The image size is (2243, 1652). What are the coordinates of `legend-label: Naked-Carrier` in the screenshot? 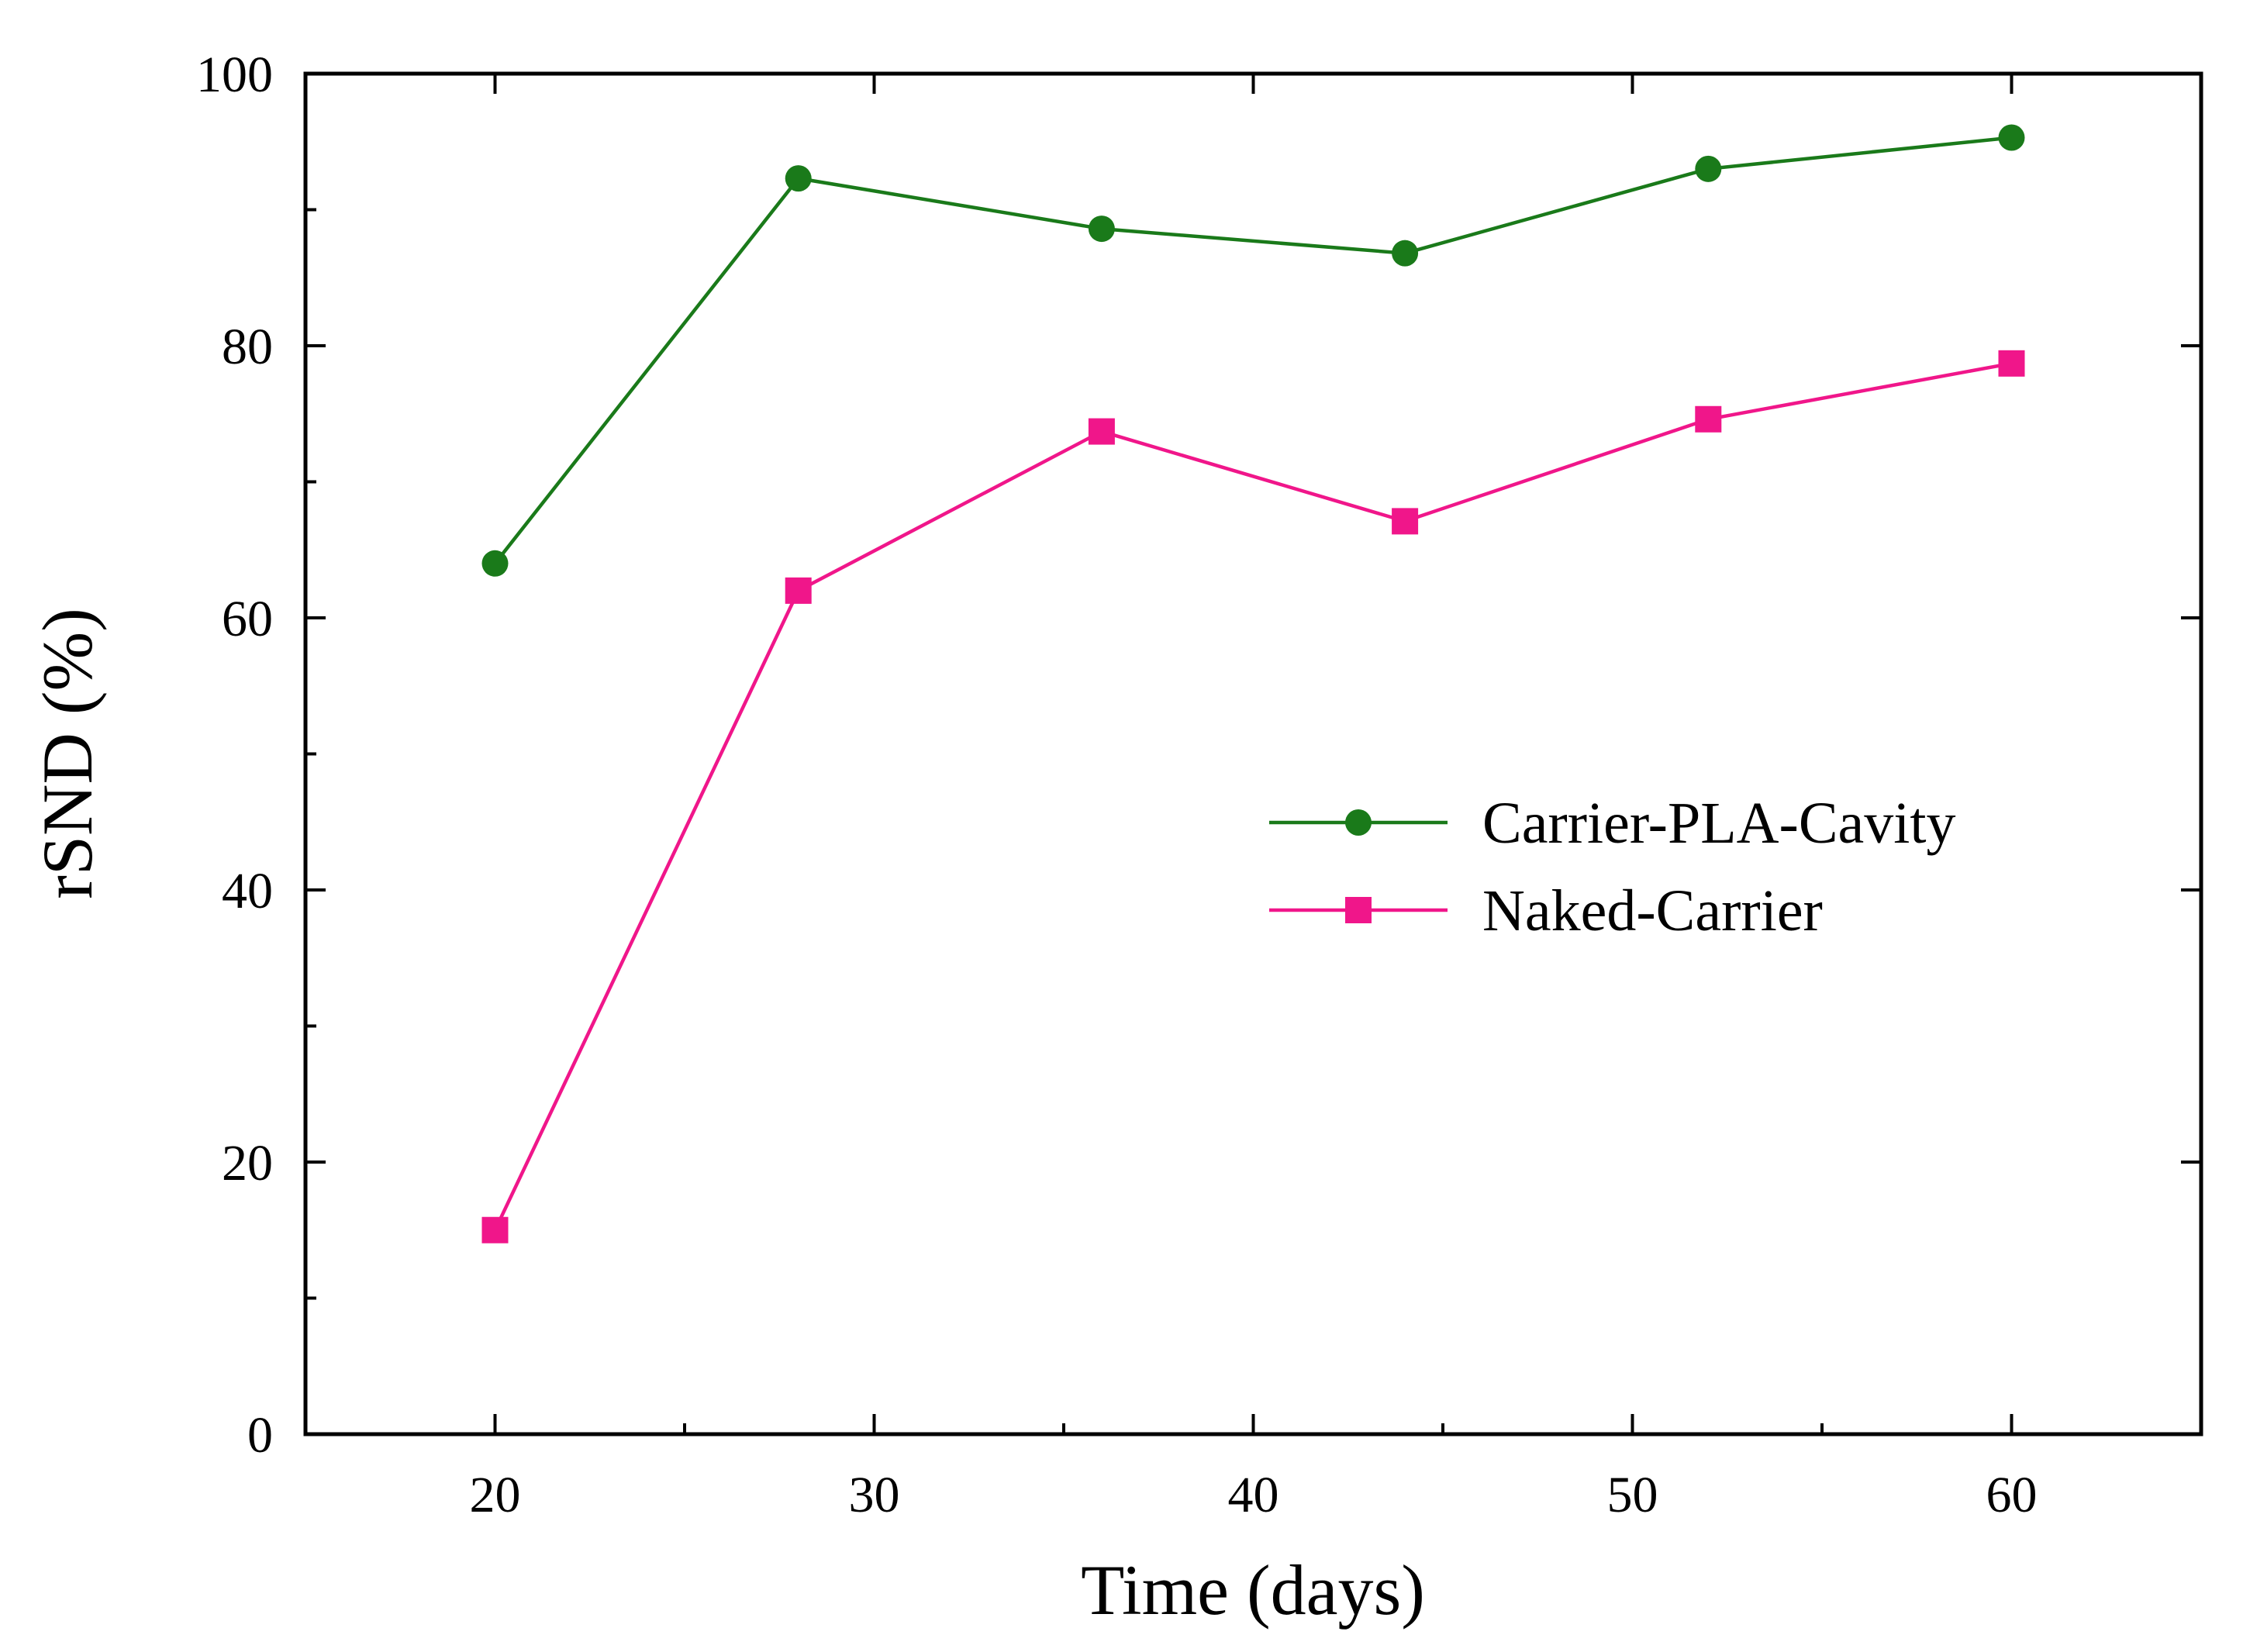 It's located at (1652, 910).